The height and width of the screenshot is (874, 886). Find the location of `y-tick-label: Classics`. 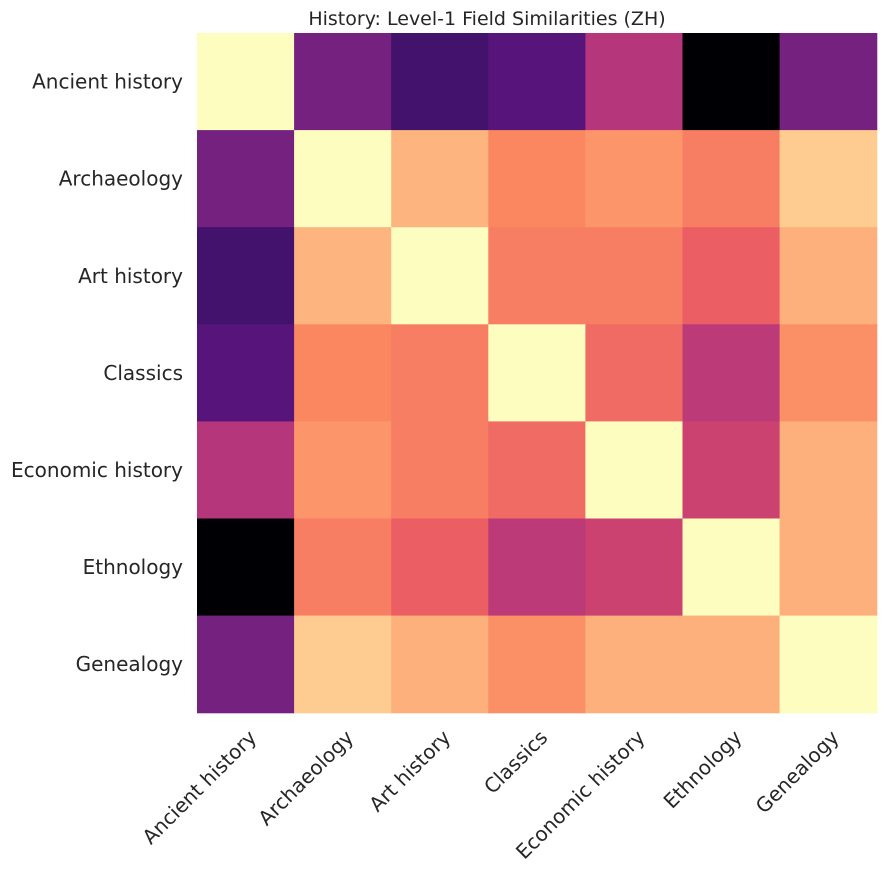

y-tick-label: Classics is located at coordinates (143, 373).